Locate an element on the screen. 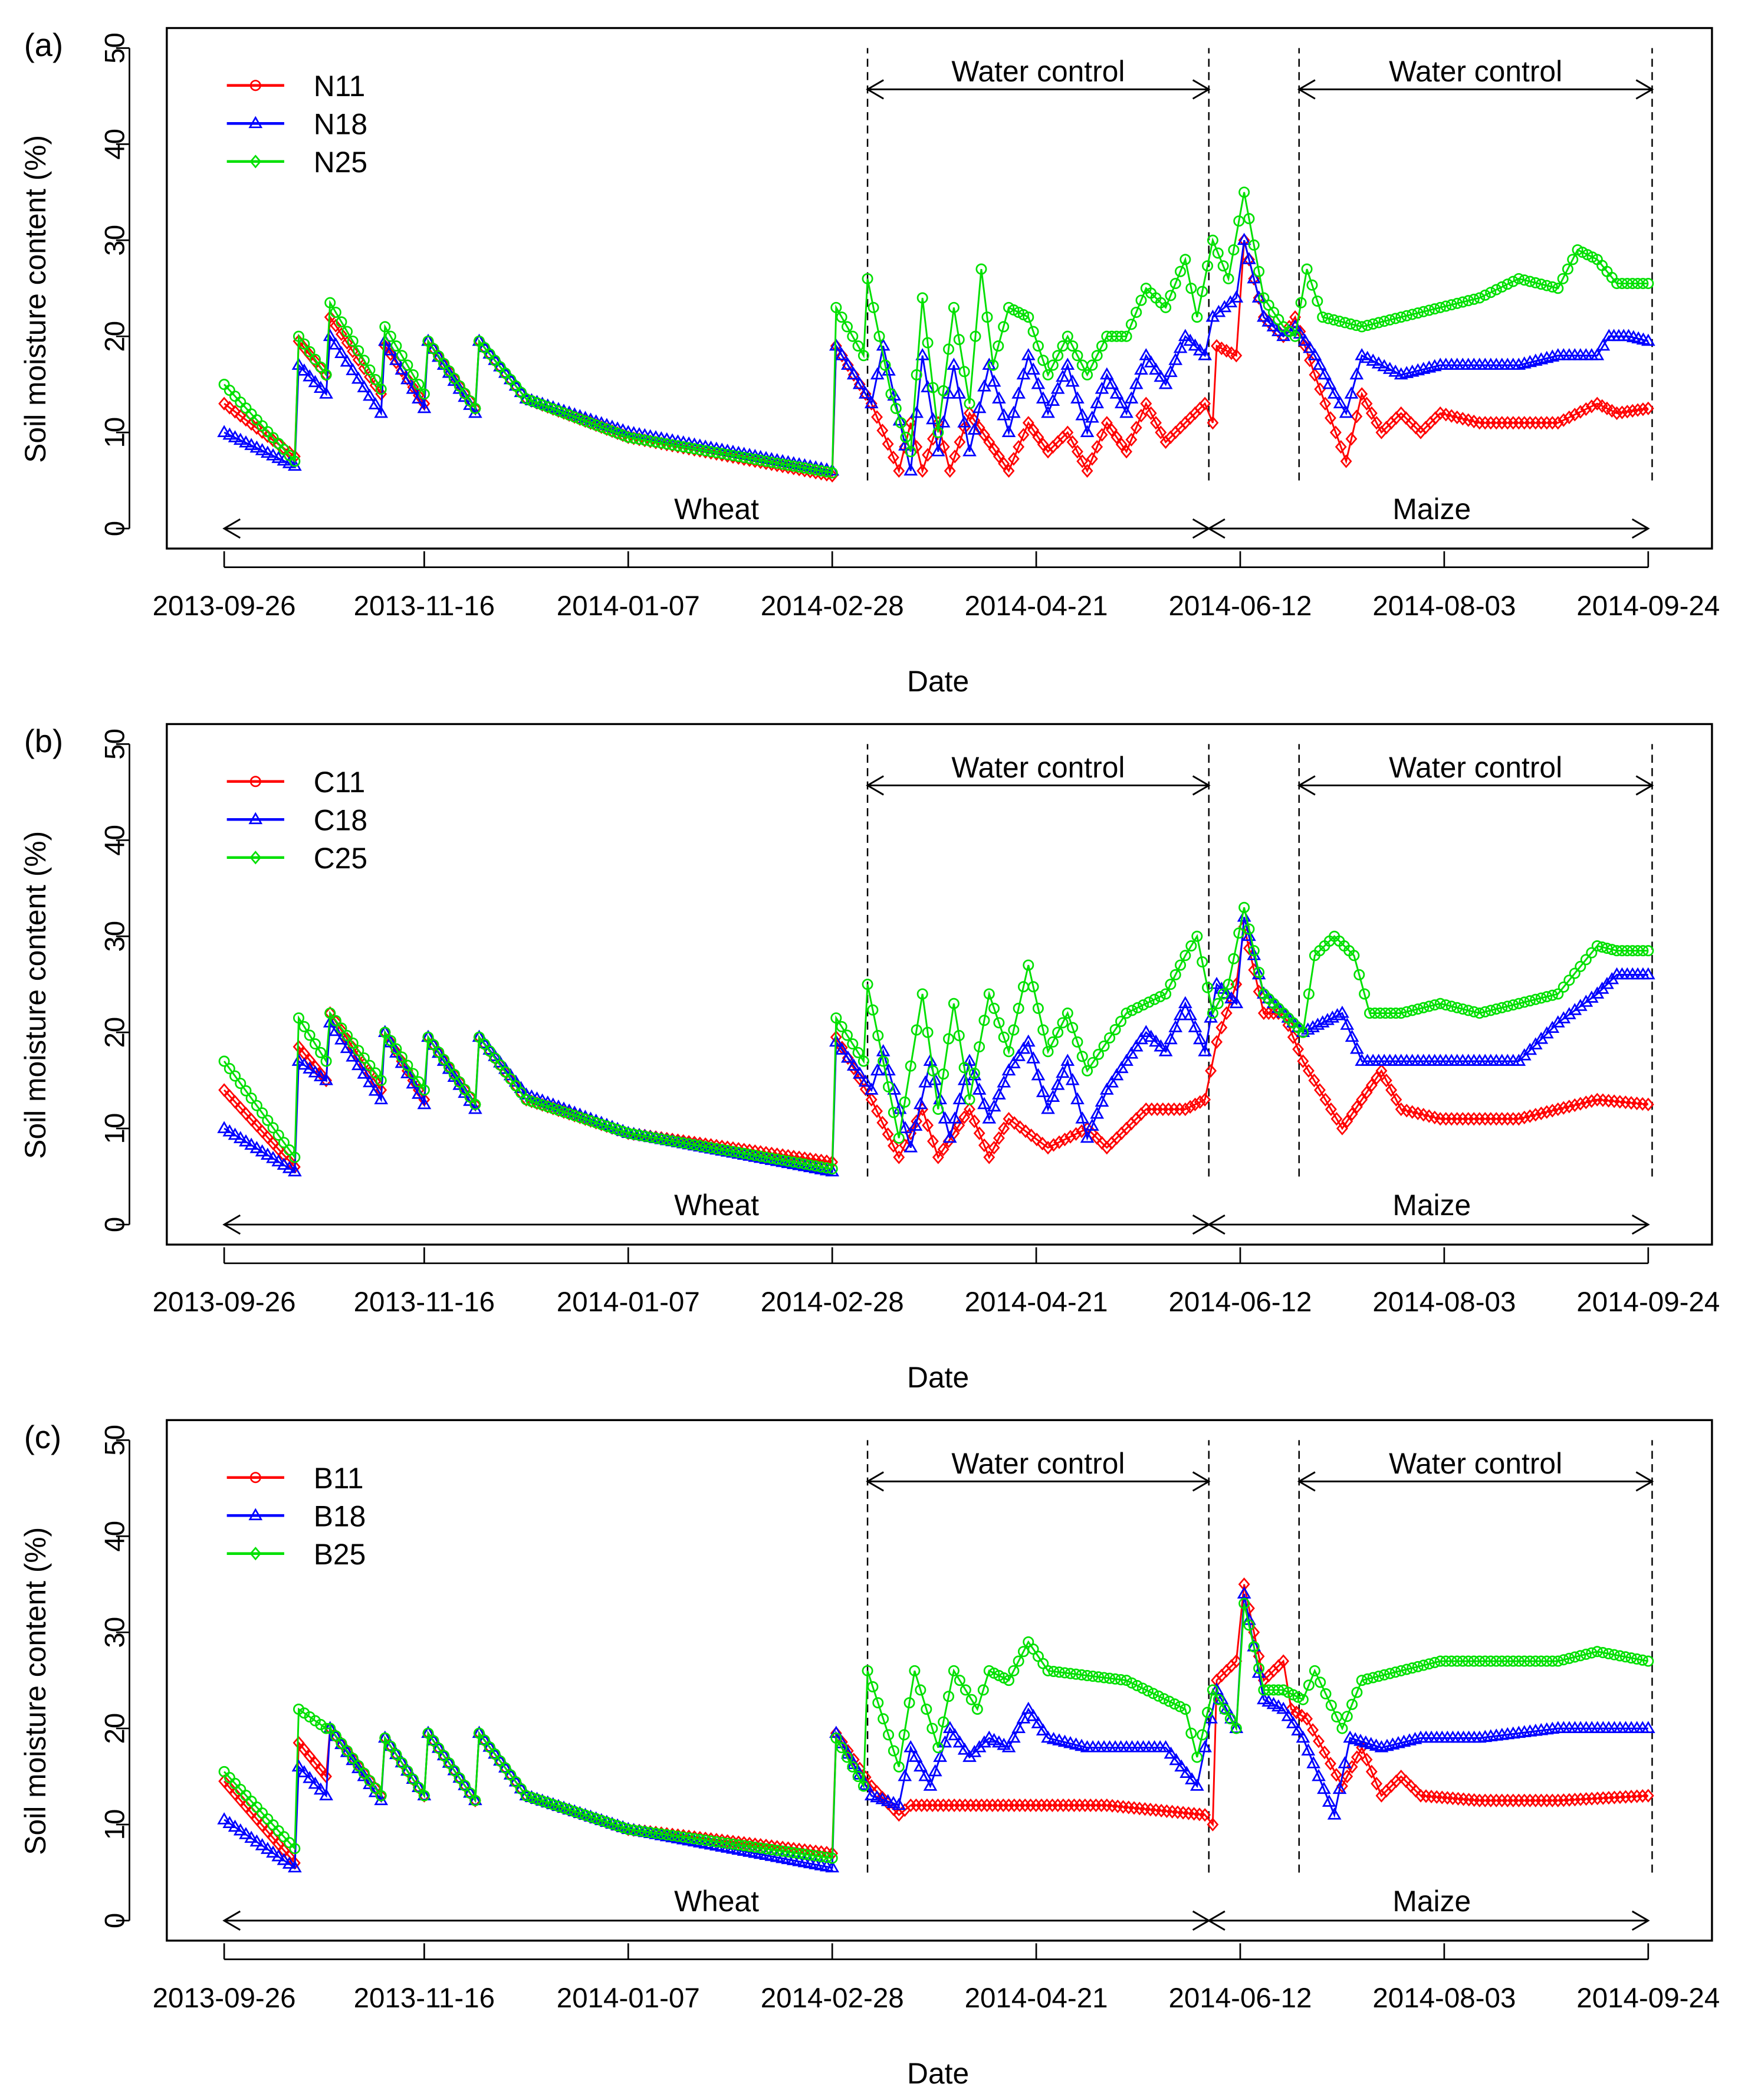 The width and height of the screenshot is (1748, 2100). x-tick-label: 2013-11-16 is located at coordinates (425, 1998).